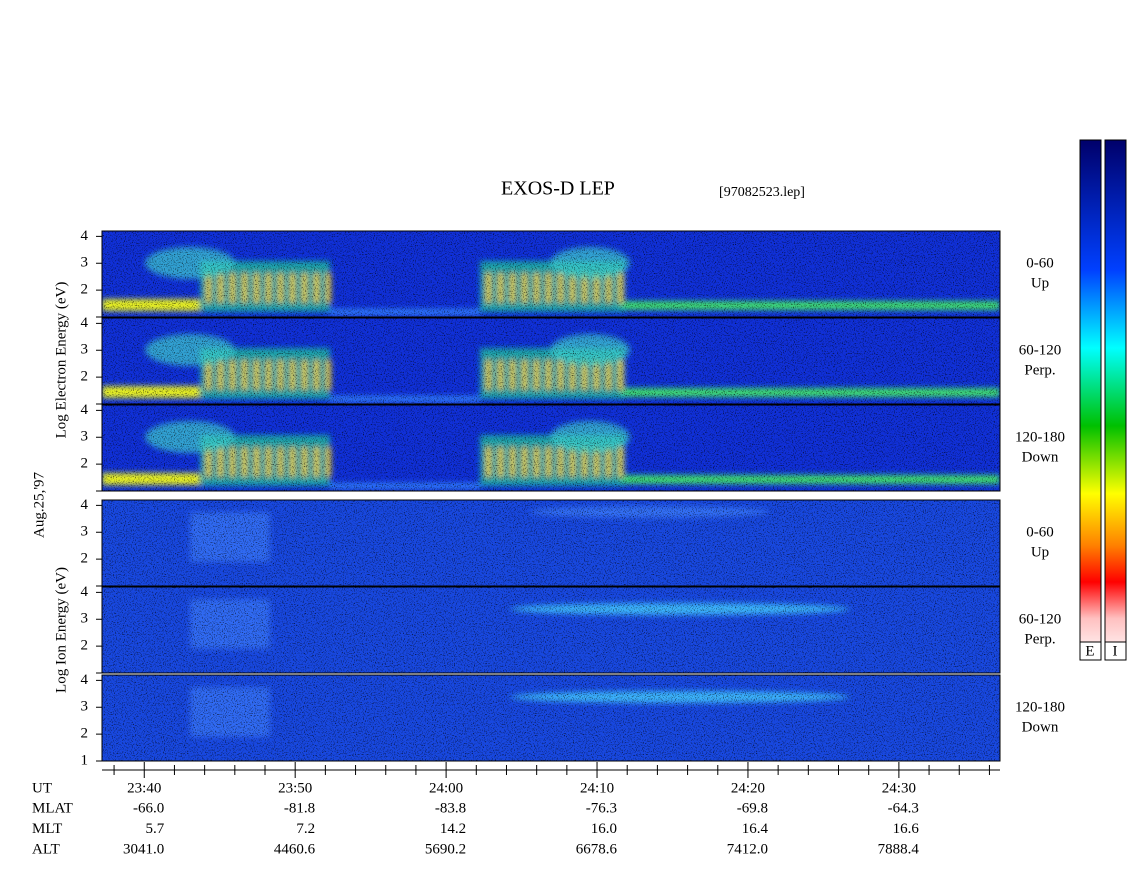 This screenshot has width=1130, height=880. What do you see at coordinates (148, 808) in the screenshot?
I see `ephemeris-value: -66.0` at bounding box center [148, 808].